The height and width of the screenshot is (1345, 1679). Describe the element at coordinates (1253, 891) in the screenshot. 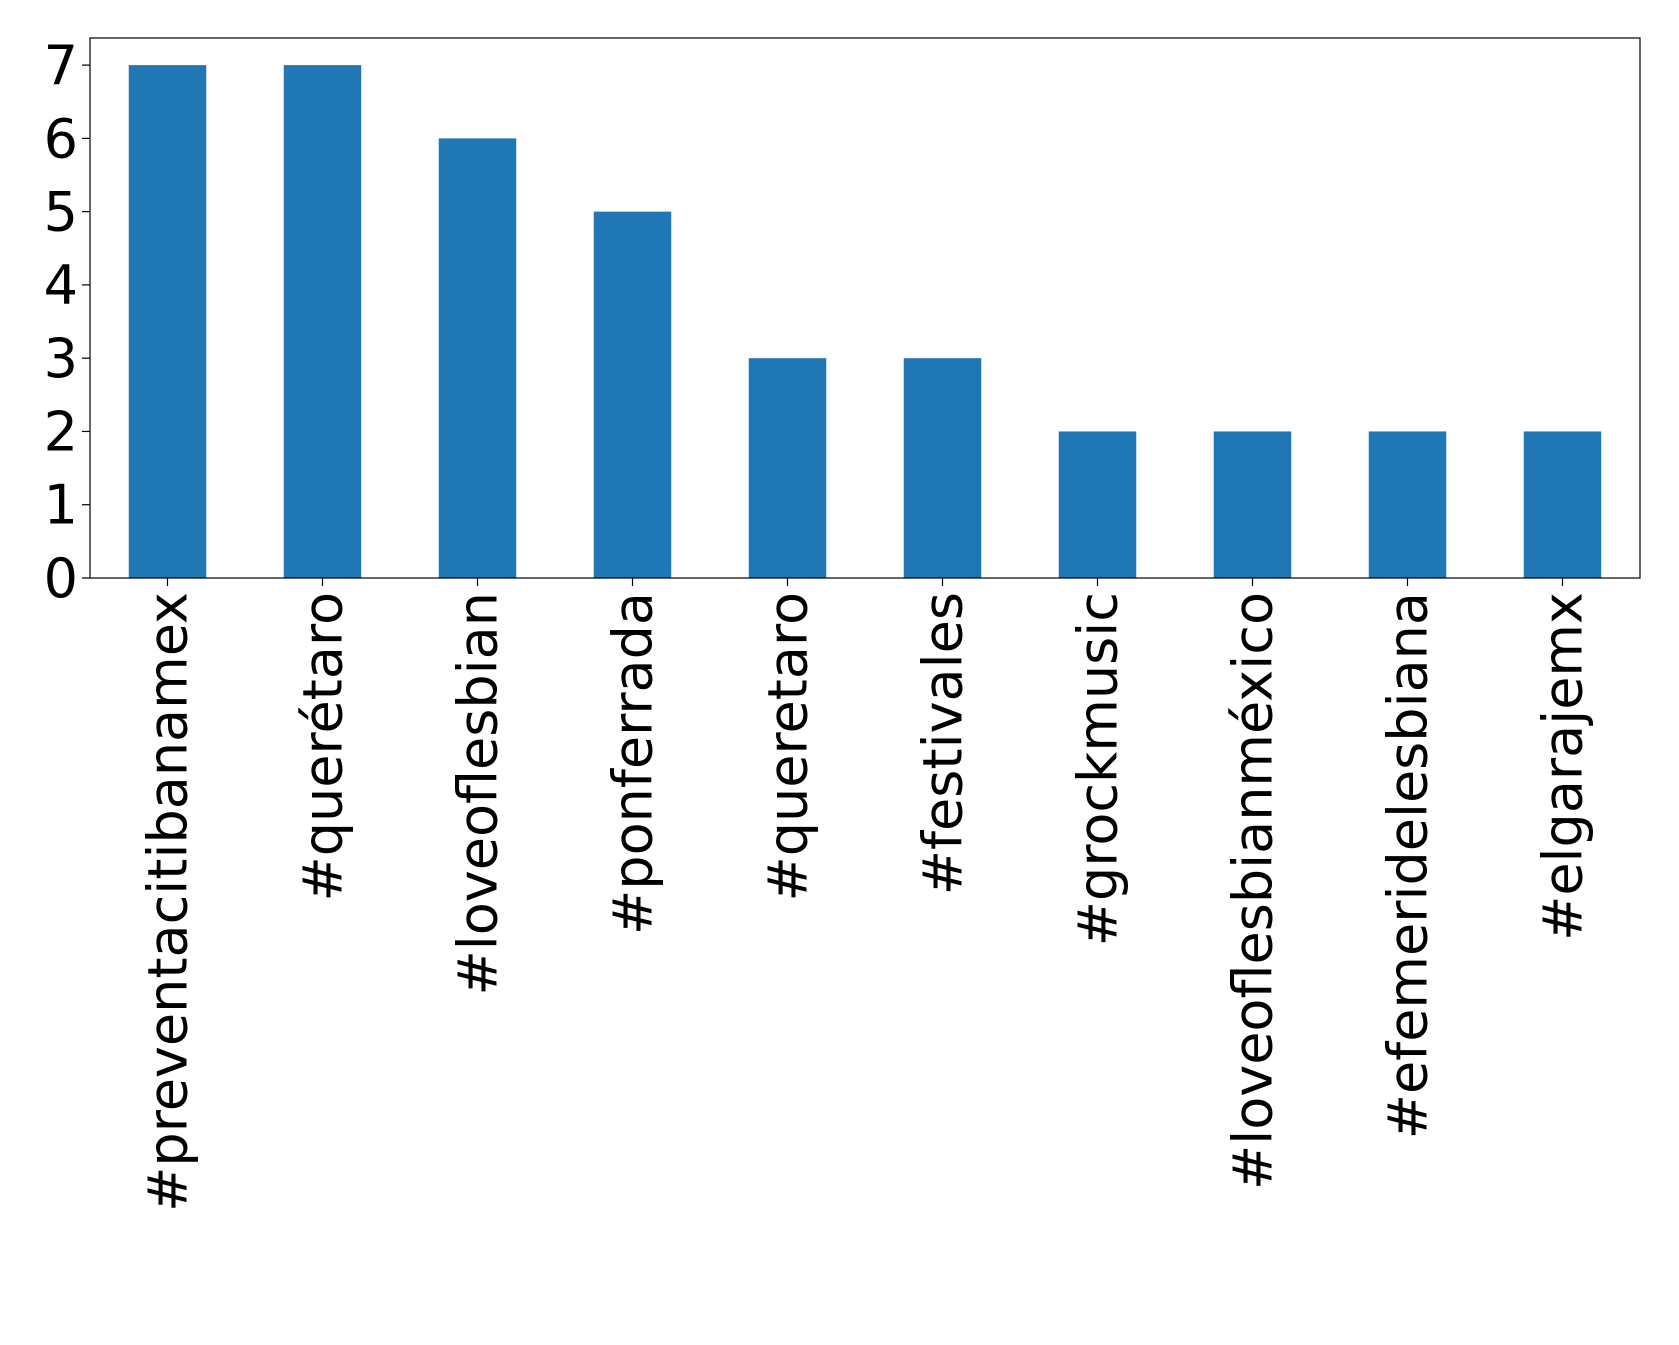

I see `x-tick-label: #loveoflesbianméxico` at that location.